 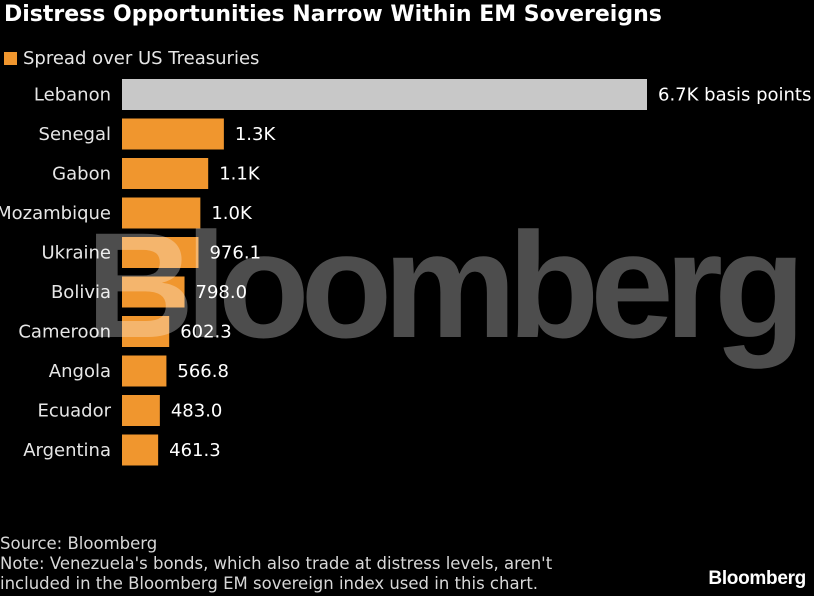 I want to click on source-text: Source: Bloomberg, so click(x=79, y=543).